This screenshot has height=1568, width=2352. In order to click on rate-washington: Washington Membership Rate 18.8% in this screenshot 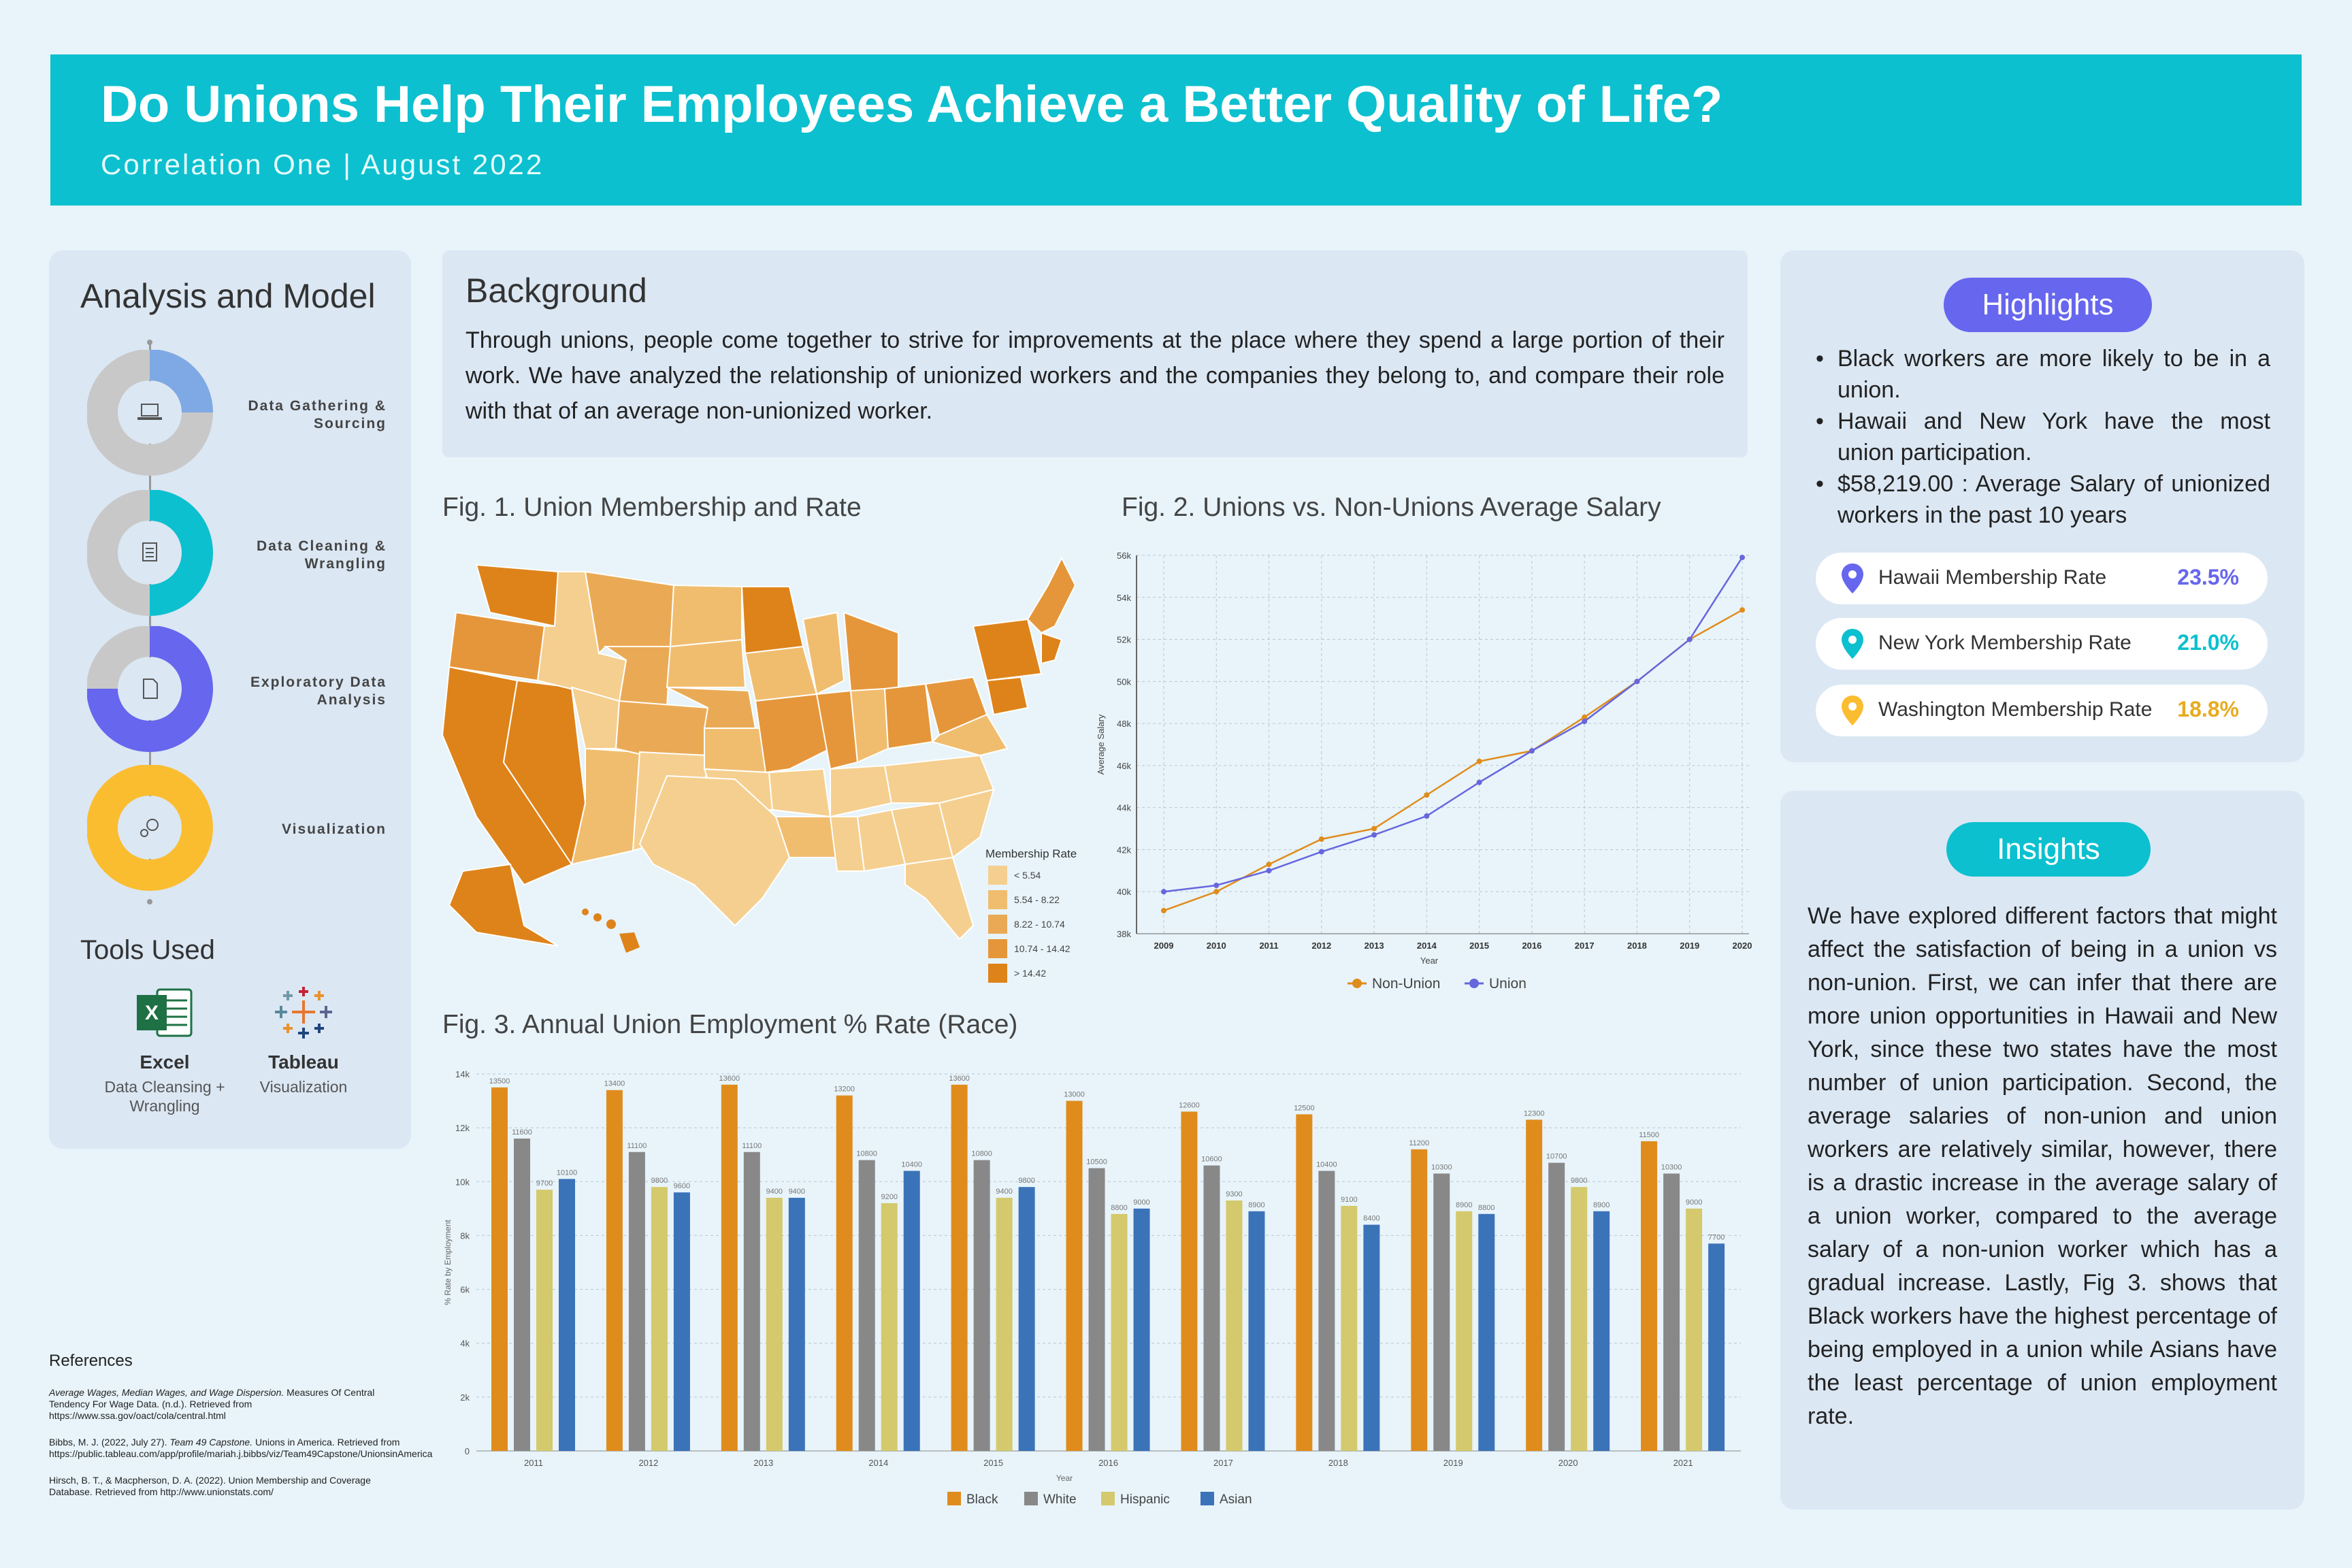, I will do `click(2042, 710)`.